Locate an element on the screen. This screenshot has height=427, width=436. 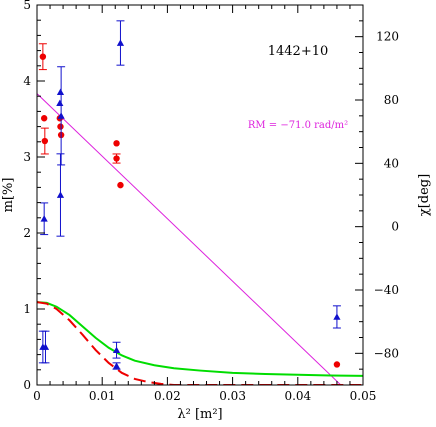
y-right-tick-label: 40 is located at coordinates (391, 163).